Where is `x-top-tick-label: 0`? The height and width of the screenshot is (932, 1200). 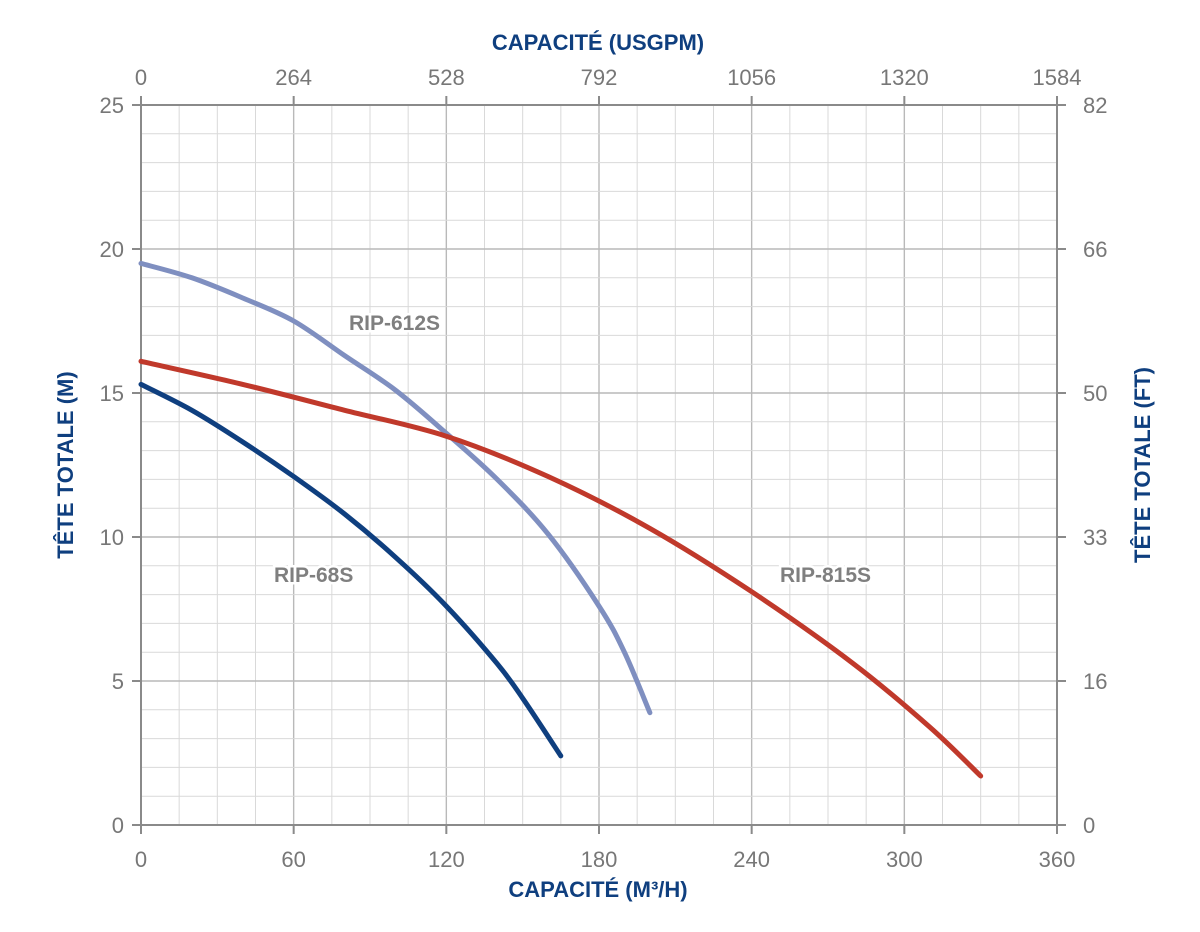 x-top-tick-label: 0 is located at coordinates (141, 77).